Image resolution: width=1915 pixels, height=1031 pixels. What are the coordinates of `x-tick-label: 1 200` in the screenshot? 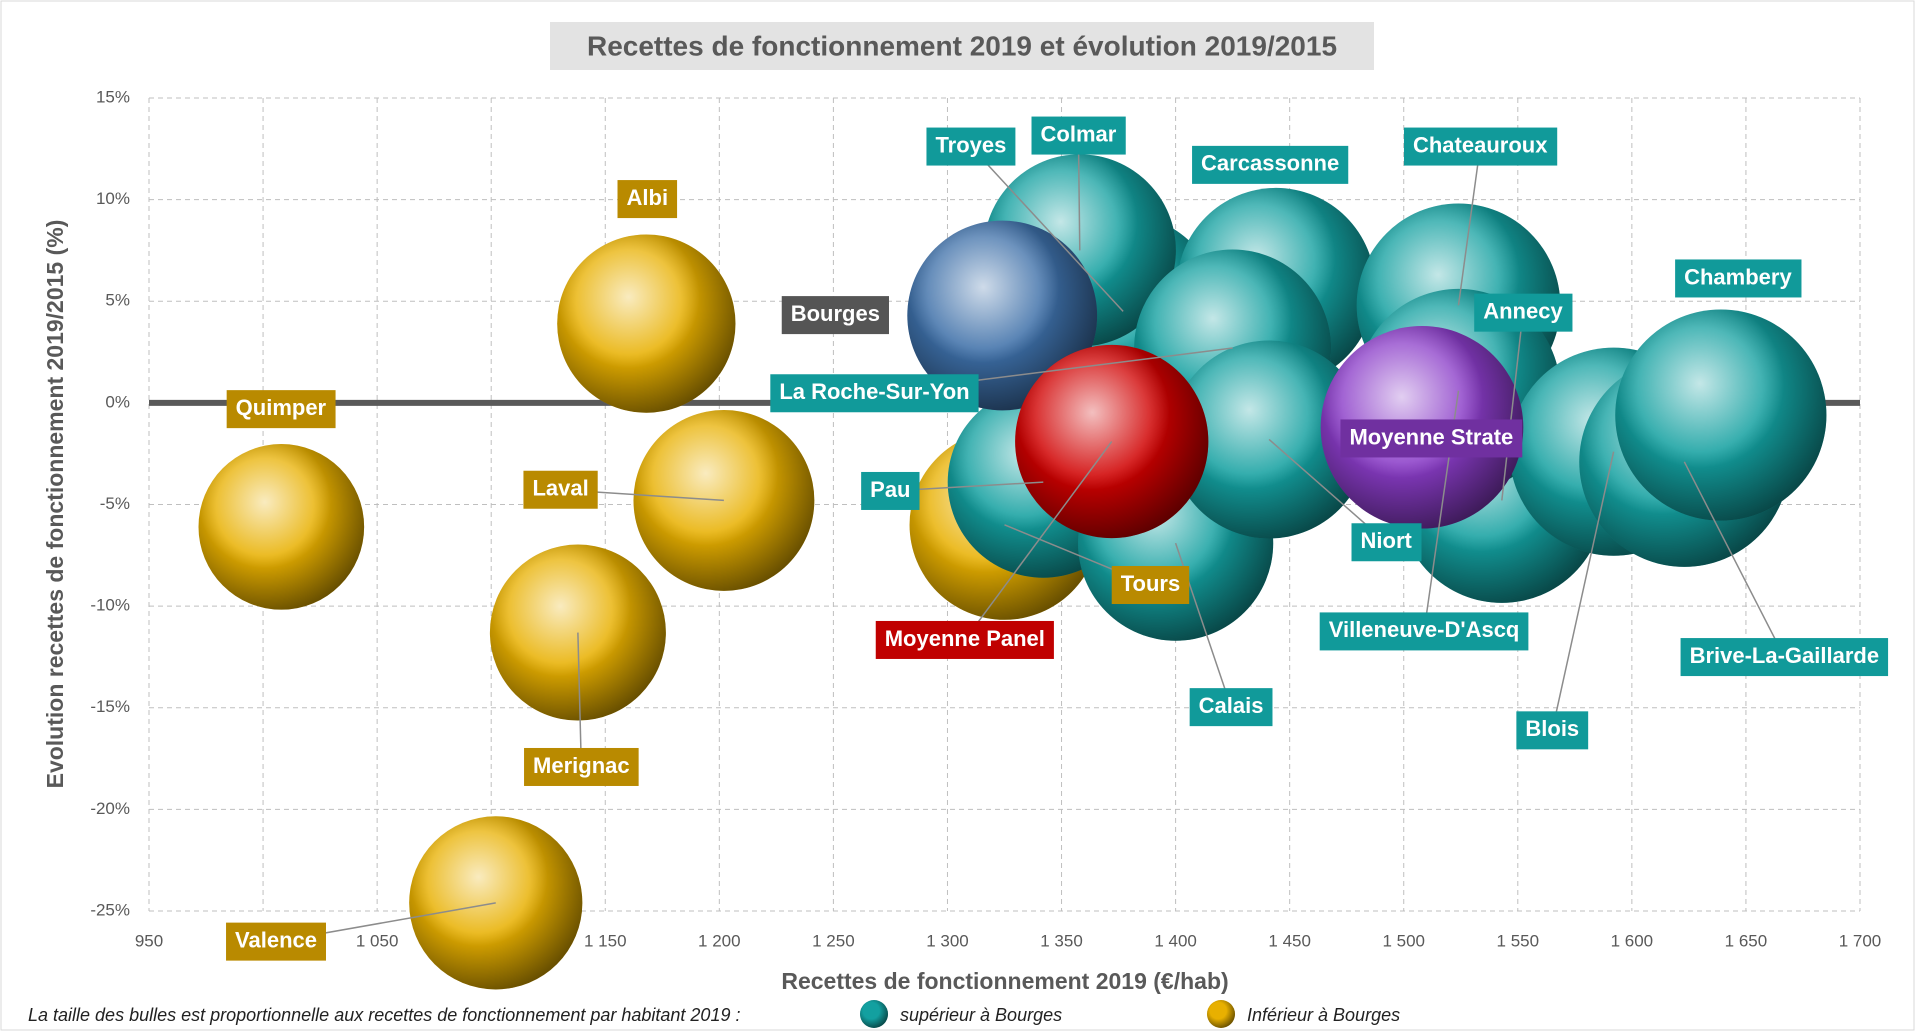 It's located at (719, 940).